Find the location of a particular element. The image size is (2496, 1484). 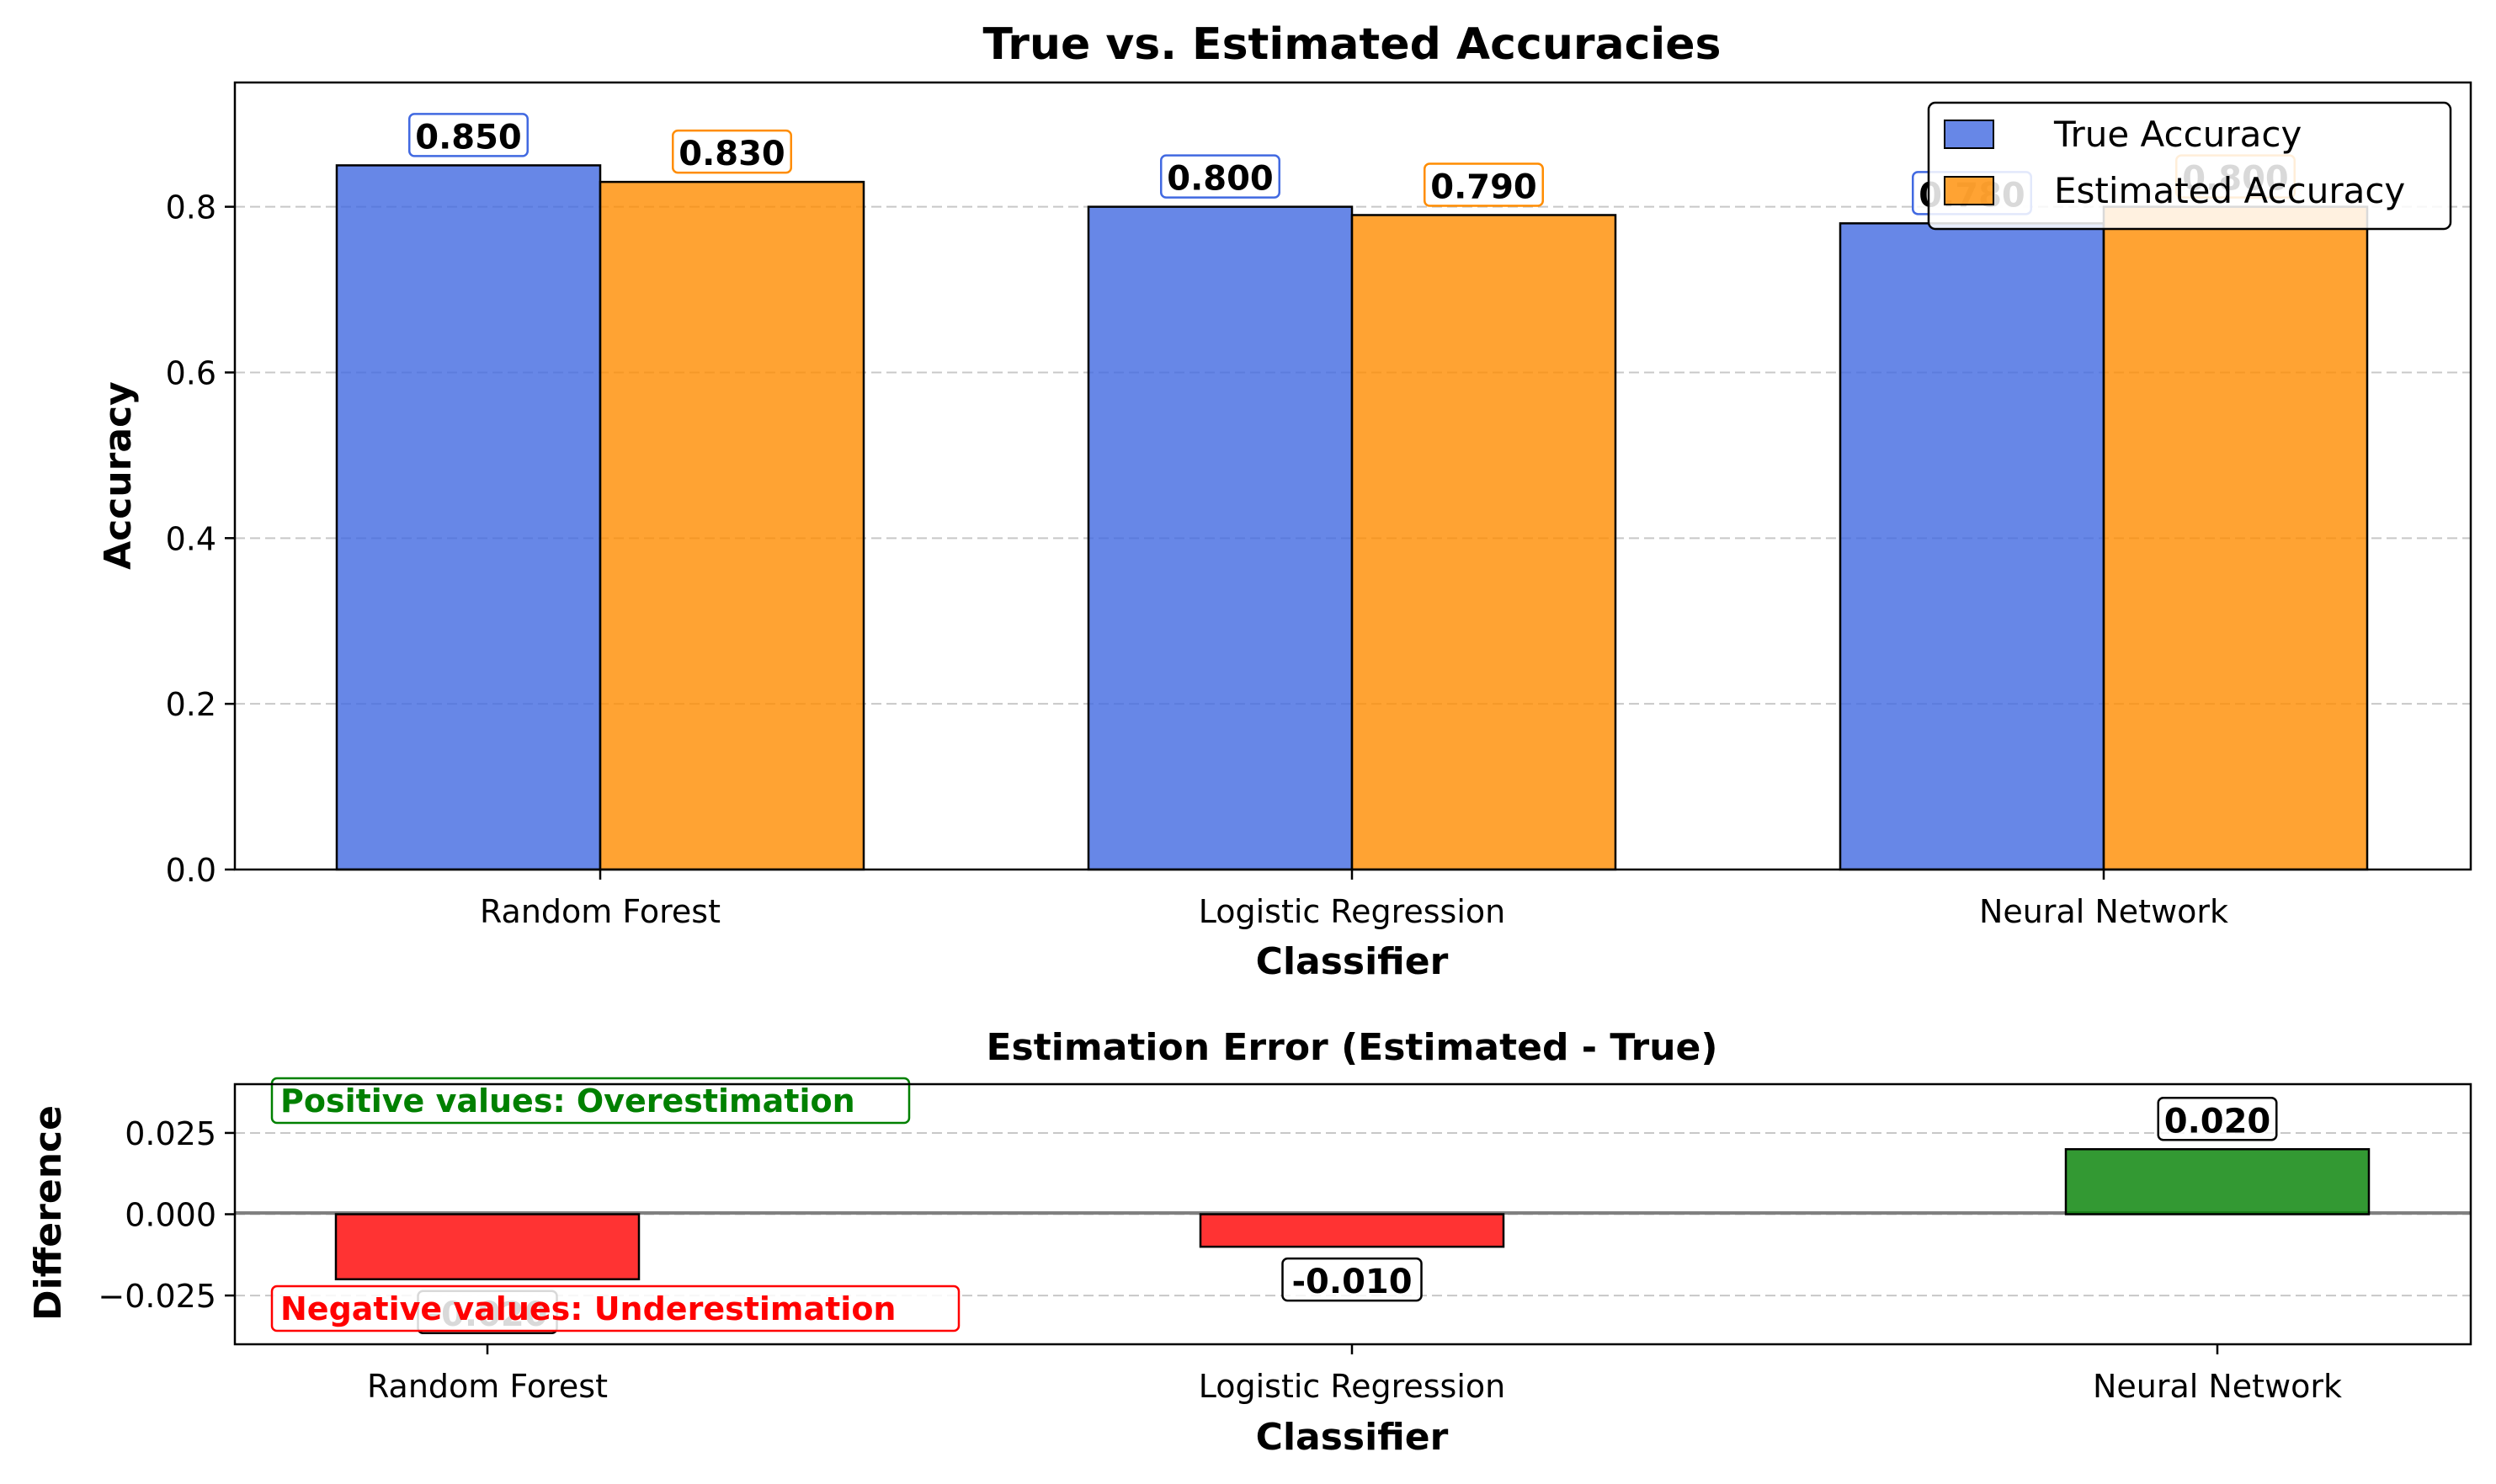

label-estimated-accuracy-random-forest-box is located at coordinates (732, 151).